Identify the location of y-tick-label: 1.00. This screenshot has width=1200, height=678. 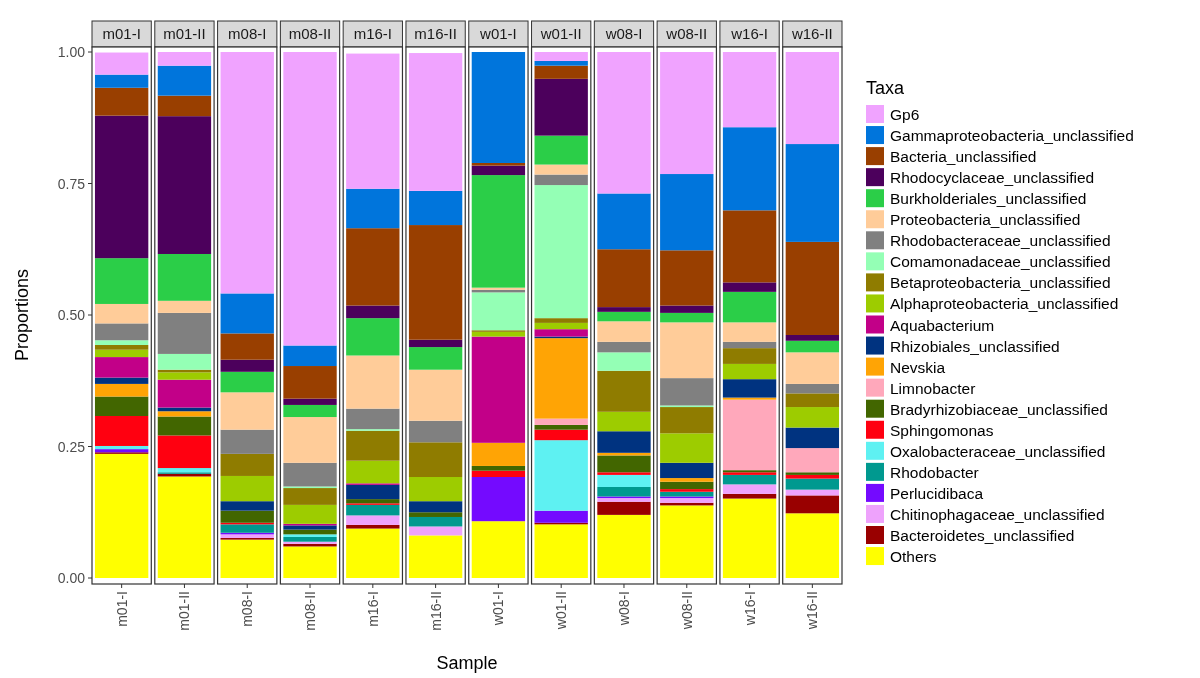
(71, 52).